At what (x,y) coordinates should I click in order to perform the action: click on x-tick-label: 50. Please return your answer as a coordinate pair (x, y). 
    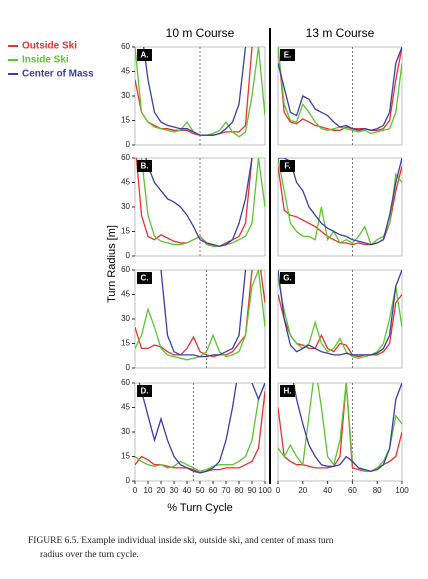
    Looking at the image, I should click on (200, 490).